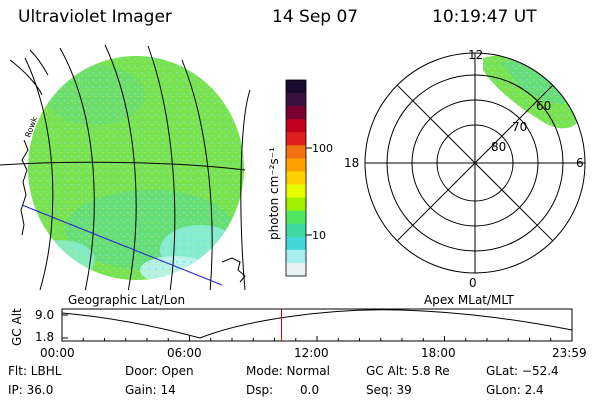 This screenshot has width=600, height=400. I want to click on mode-status: Mode: Normal, so click(288, 371).